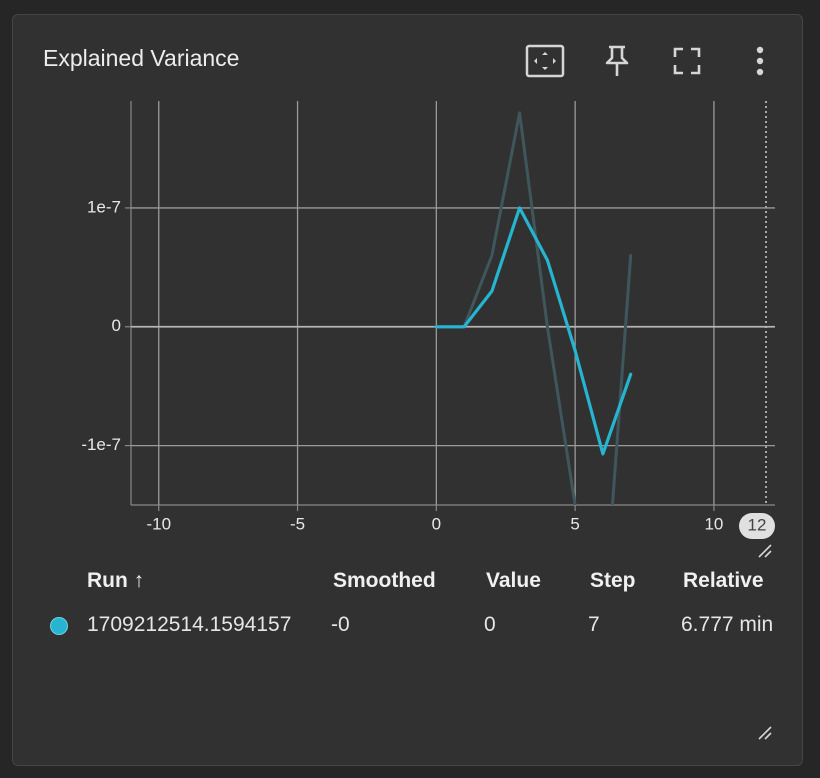  I want to click on card-title: Explained Variance, so click(141, 58).